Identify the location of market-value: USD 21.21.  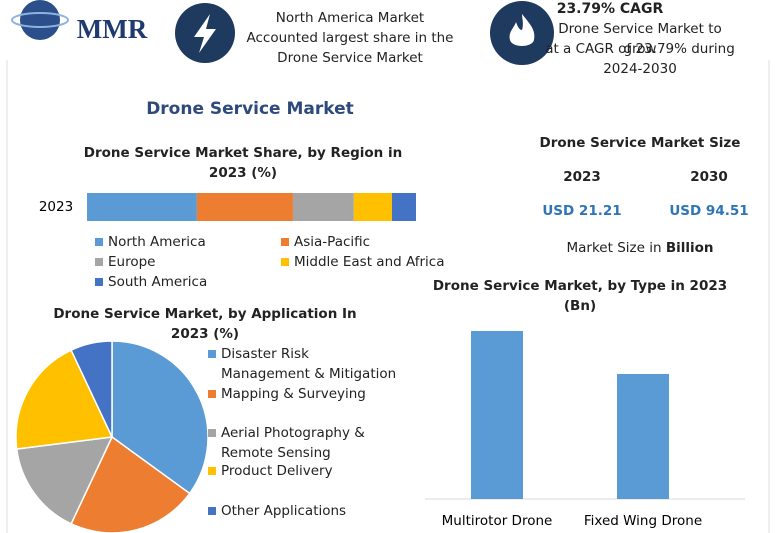
(582, 211).